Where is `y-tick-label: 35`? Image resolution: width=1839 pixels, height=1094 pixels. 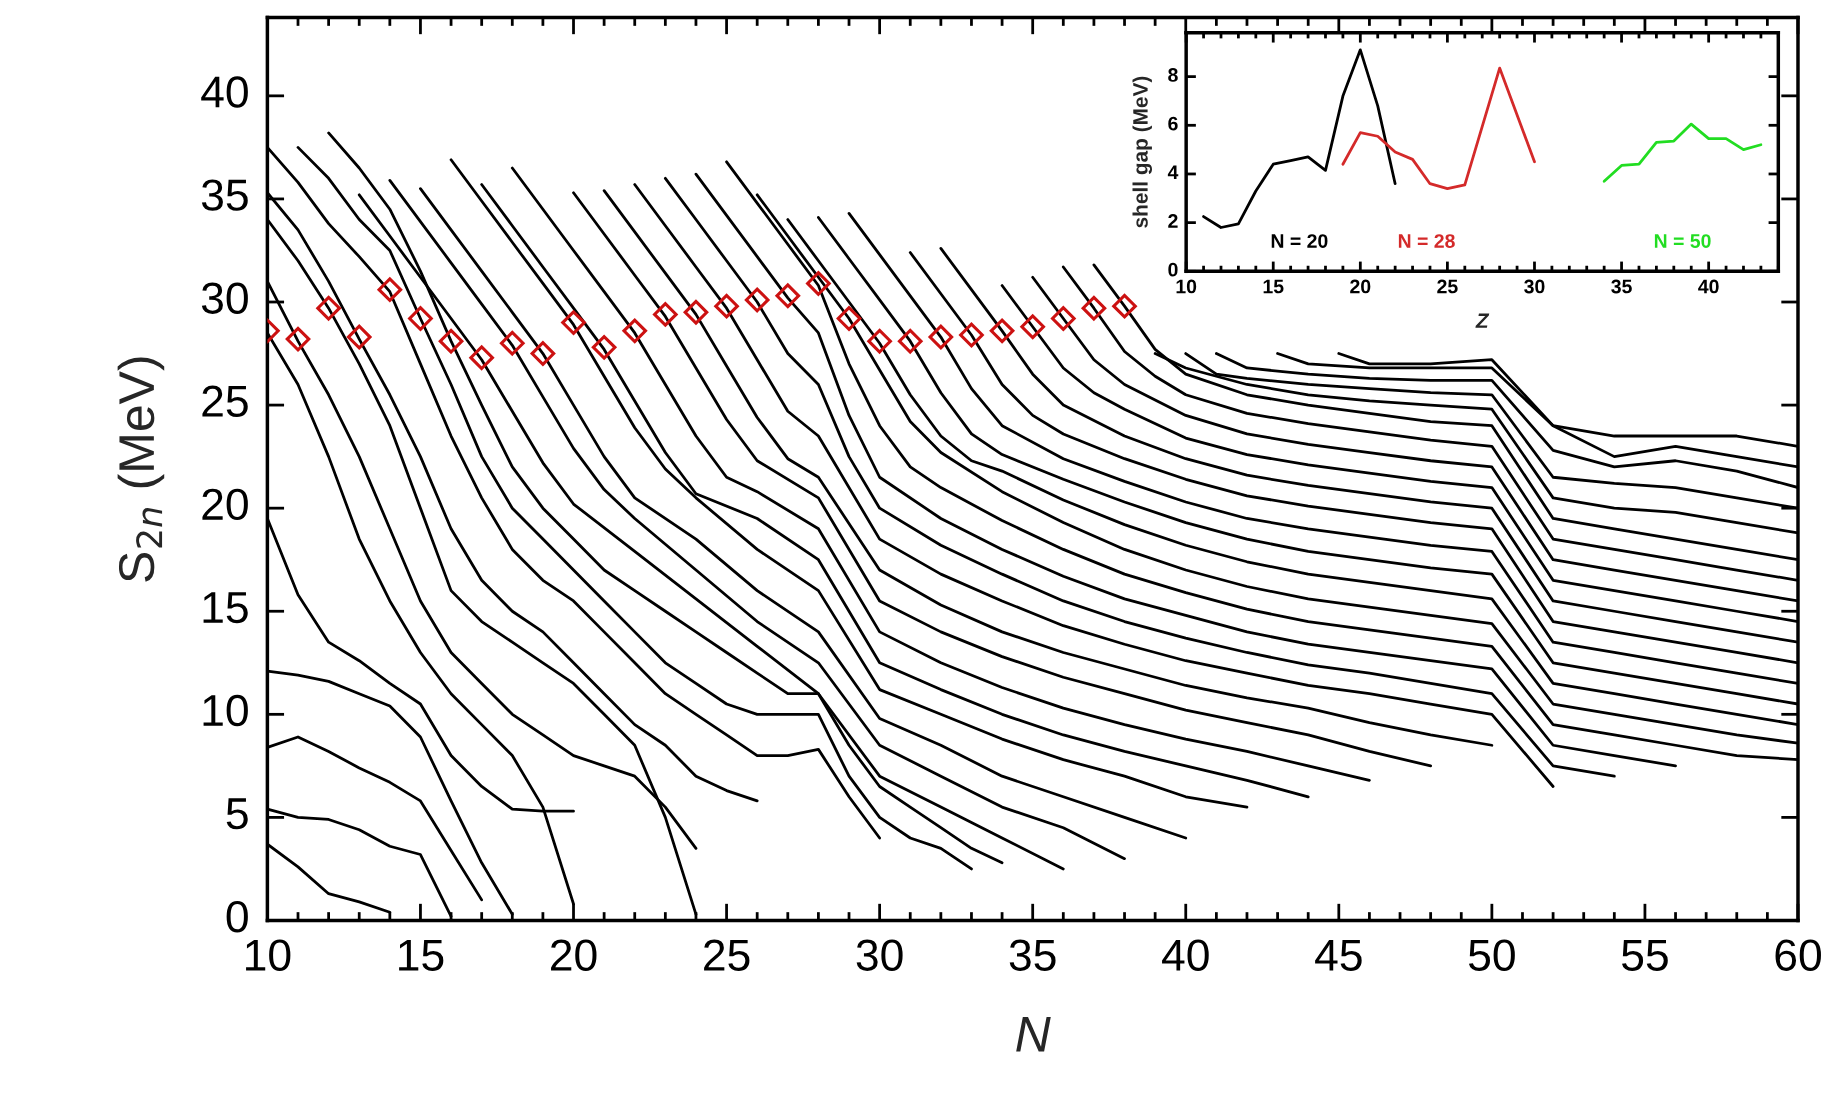 y-tick-label: 35 is located at coordinates (224, 195).